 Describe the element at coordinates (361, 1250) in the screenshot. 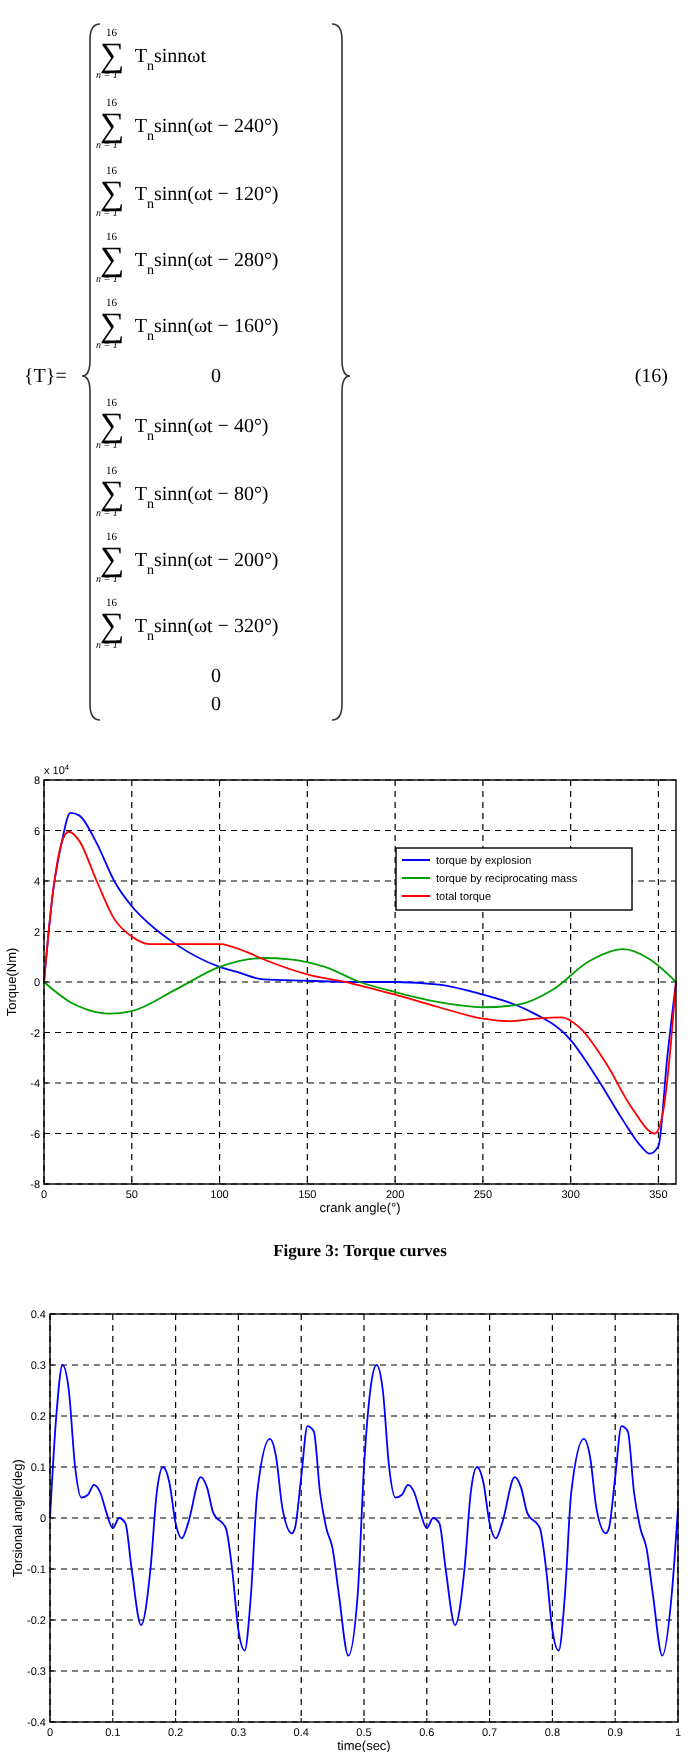

I see `caption: Figure 3: Torque curves` at that location.